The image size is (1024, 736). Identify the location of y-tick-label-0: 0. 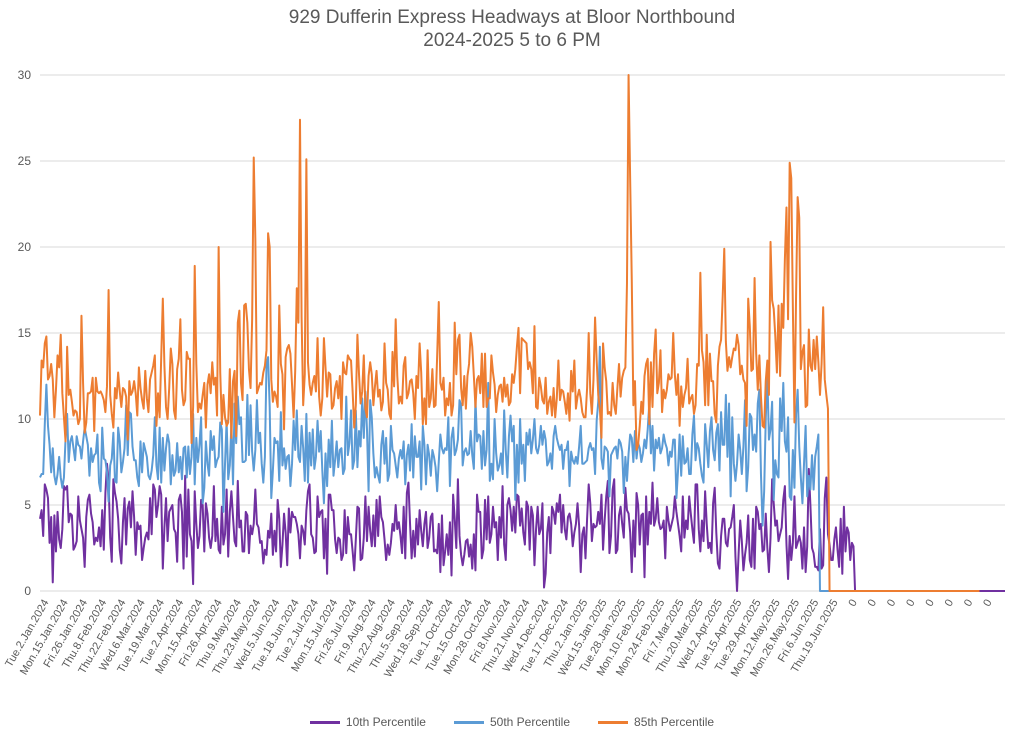
(27, 591).